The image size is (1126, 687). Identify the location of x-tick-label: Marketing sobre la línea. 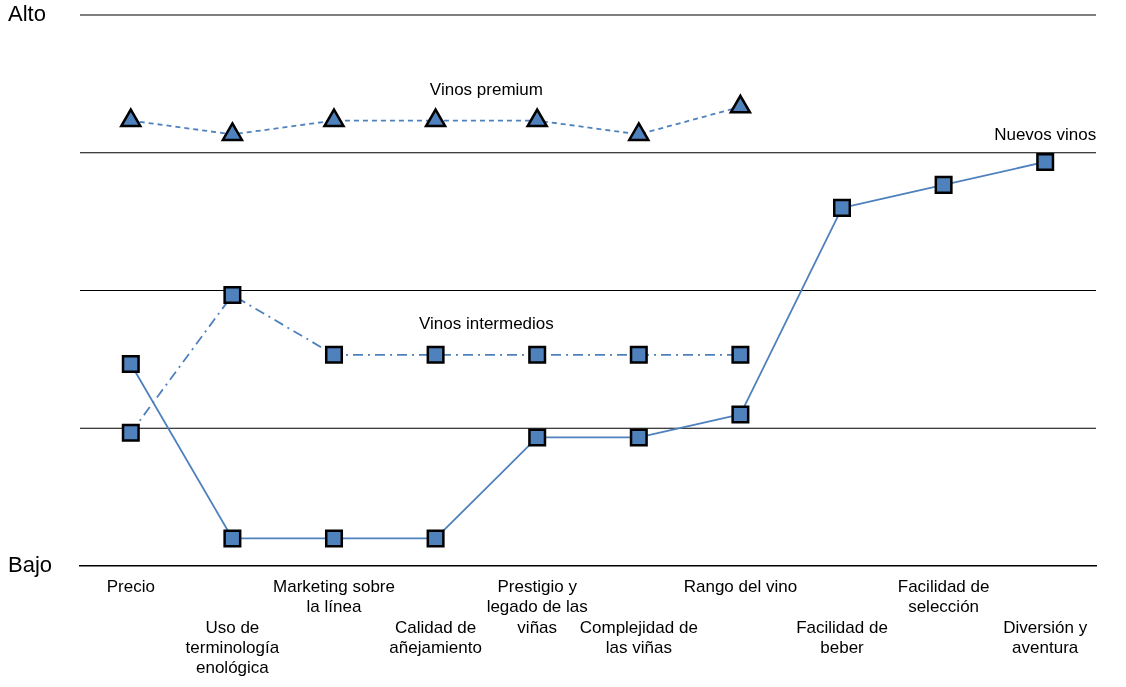
(334, 596).